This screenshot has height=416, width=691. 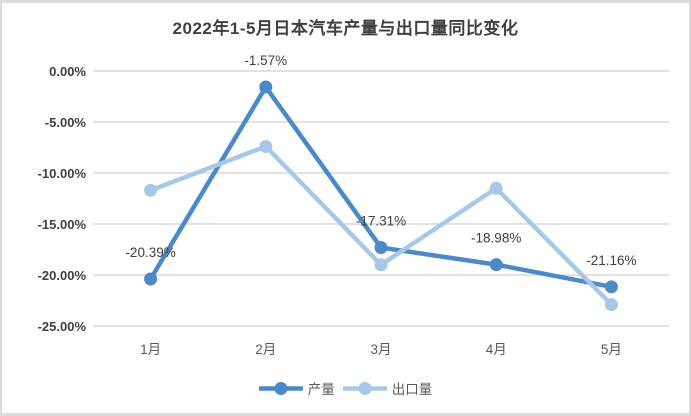 I want to click on x-axis-label: 3月, so click(x=380, y=349).